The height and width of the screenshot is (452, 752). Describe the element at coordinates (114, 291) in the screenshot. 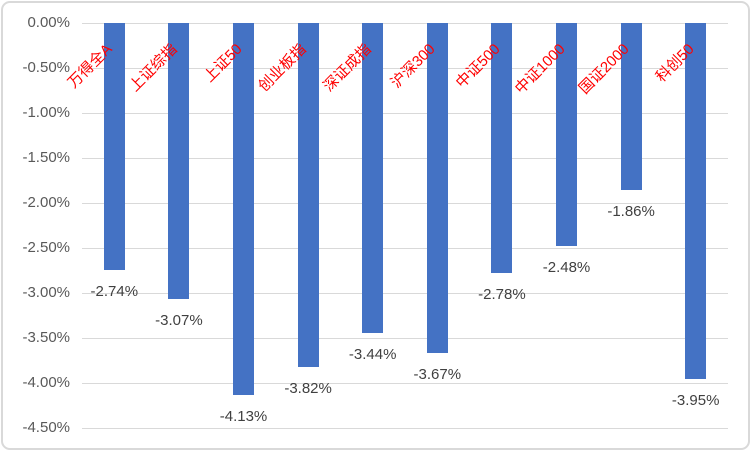

I see `value-label: -2.74%` at that location.